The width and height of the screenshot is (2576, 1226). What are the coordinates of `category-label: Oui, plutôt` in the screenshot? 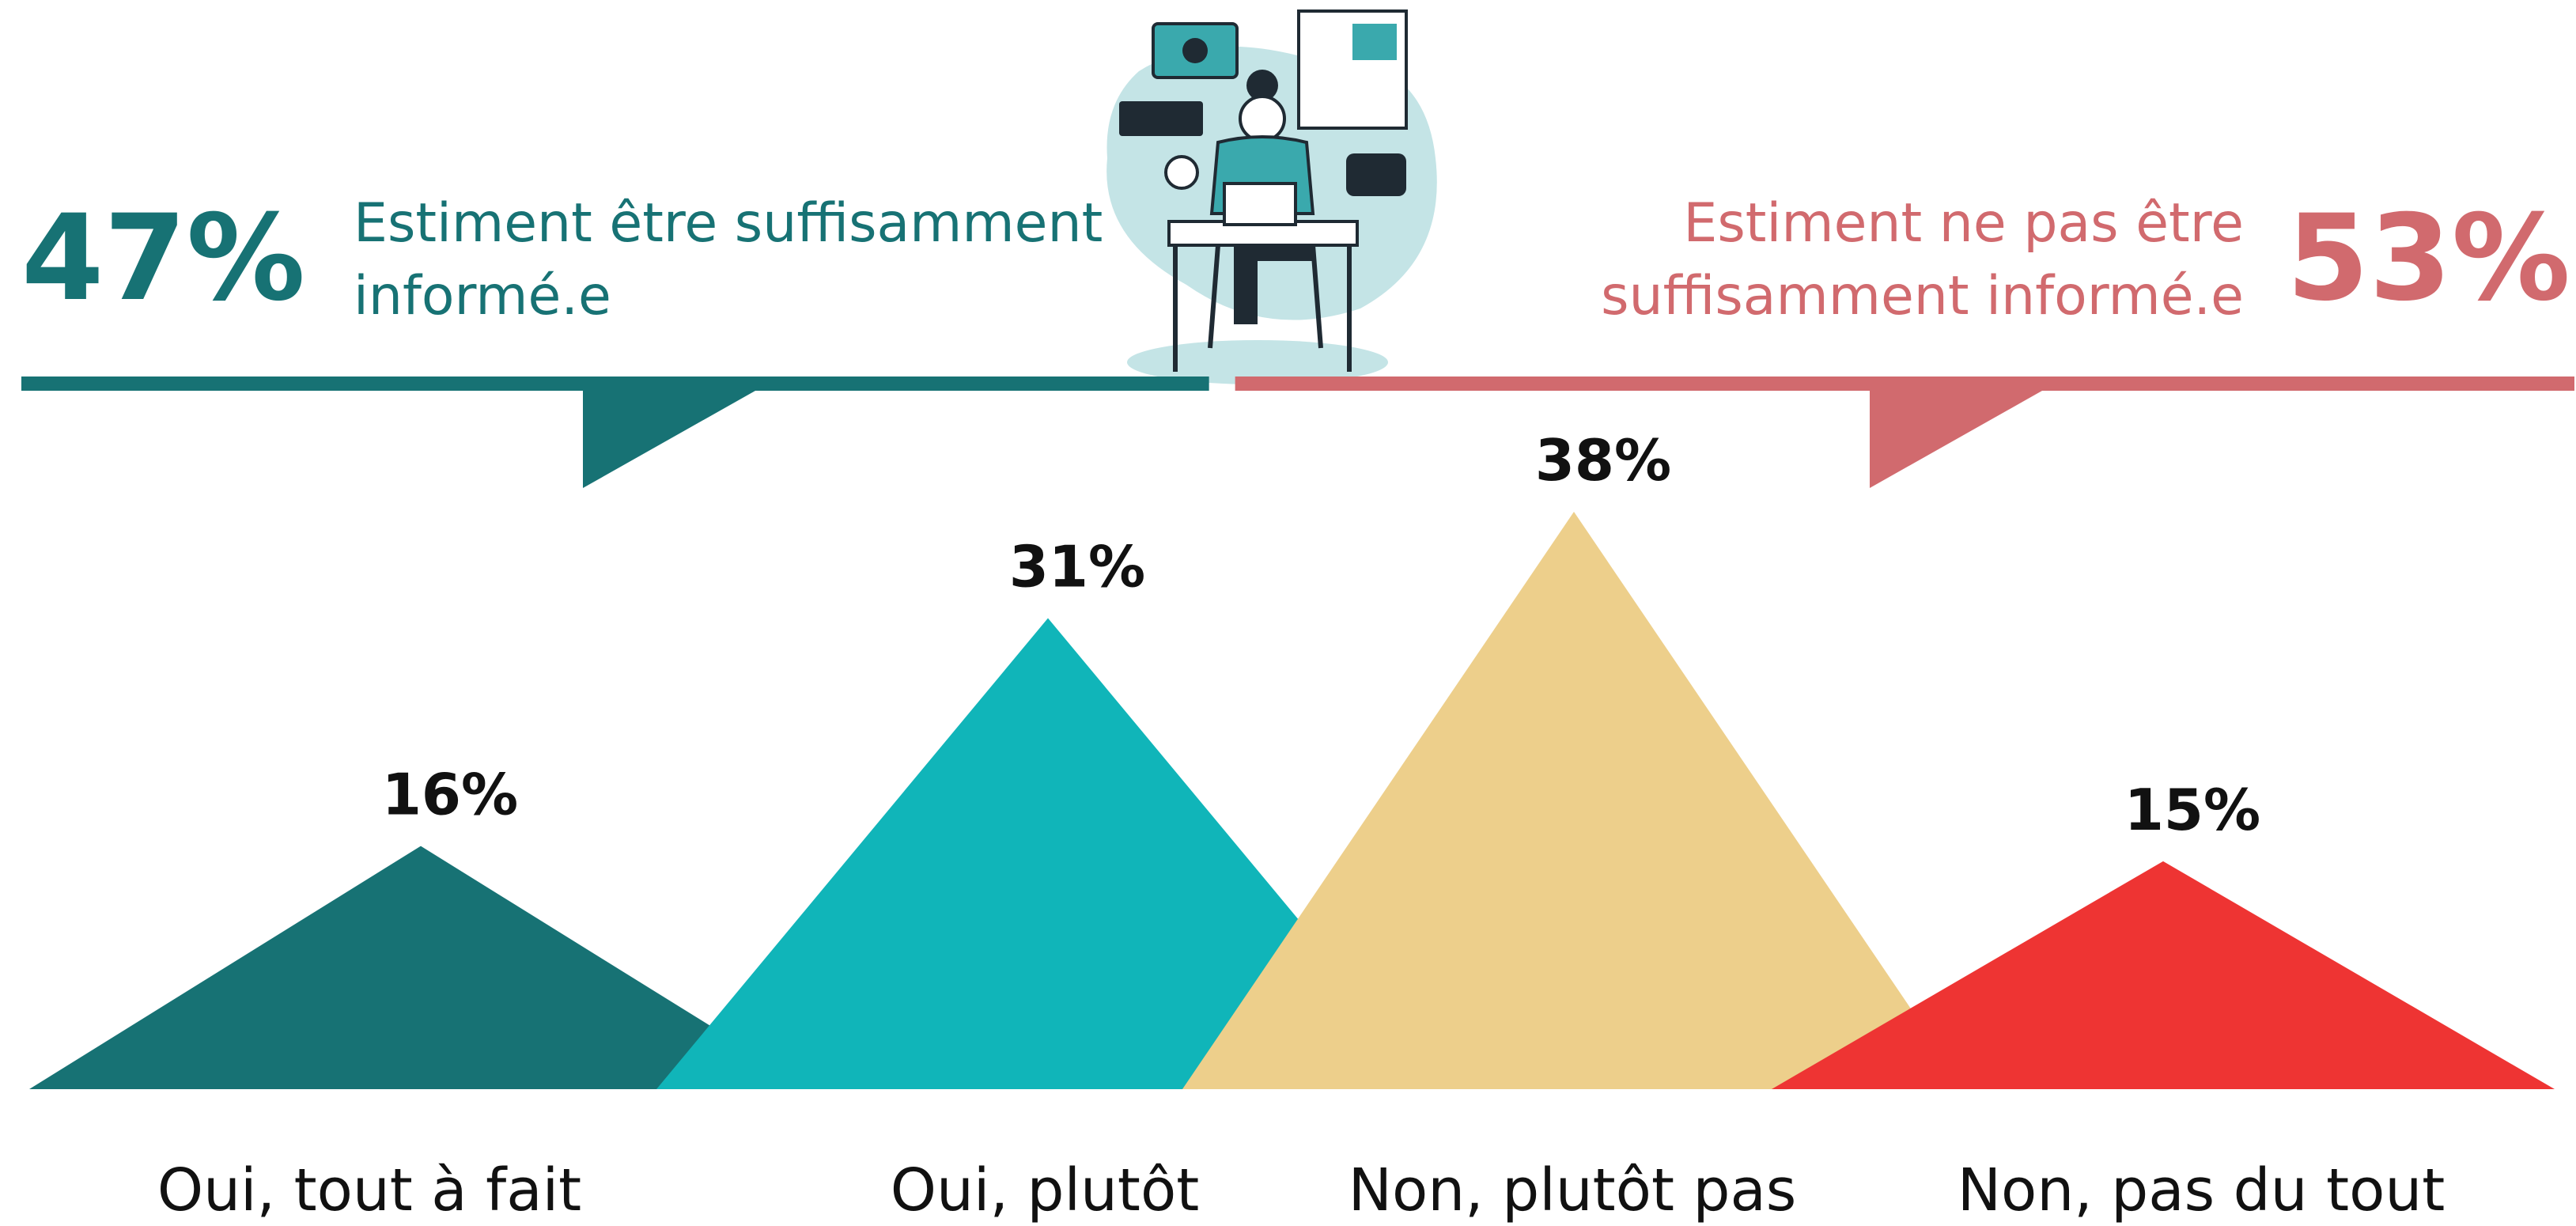 It's located at (1045, 1190).